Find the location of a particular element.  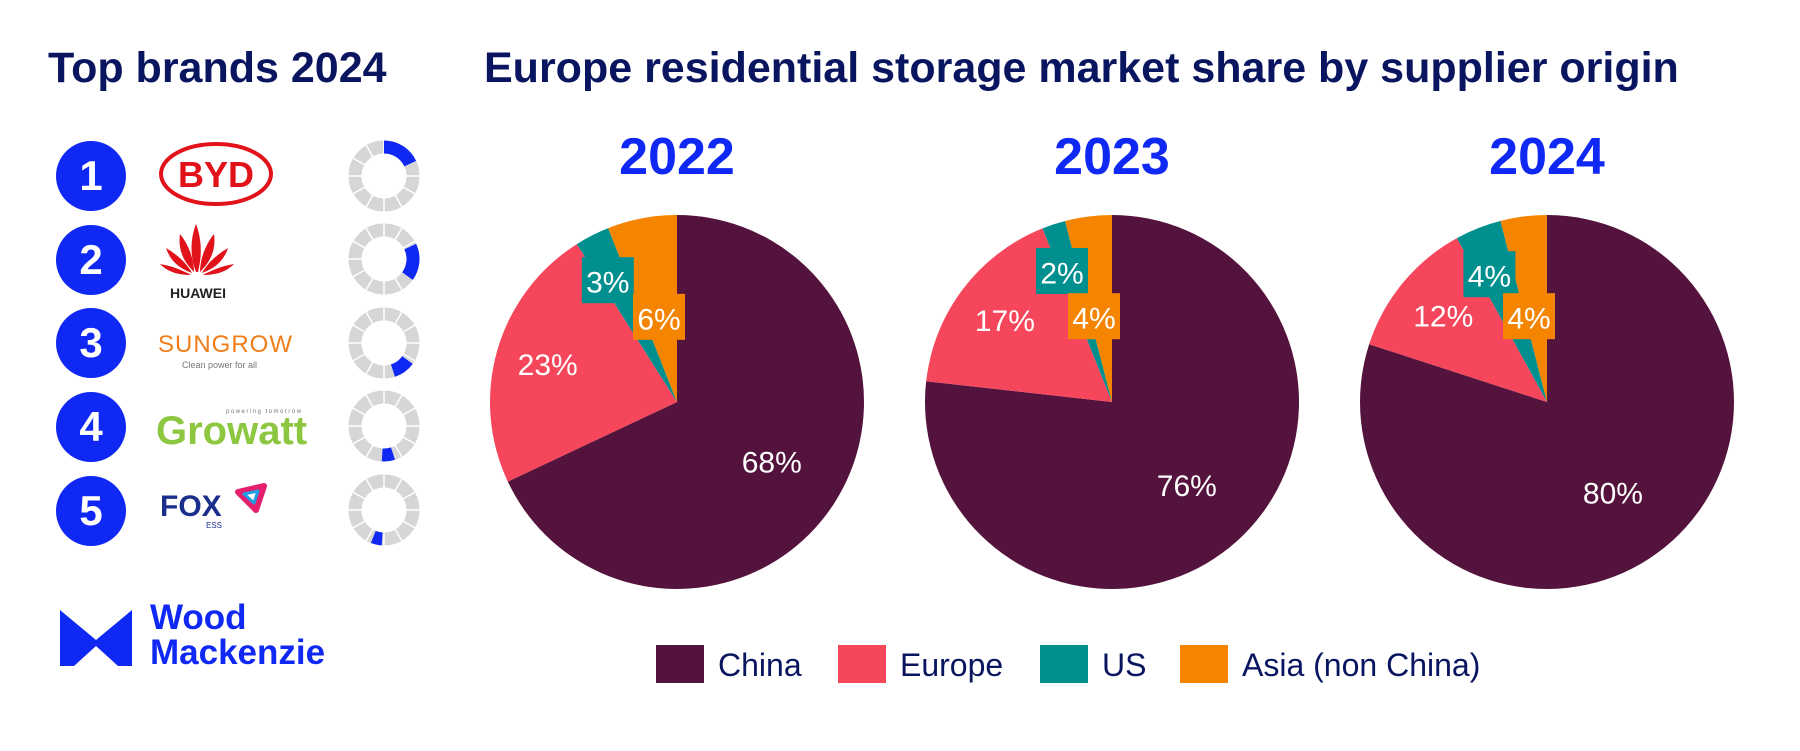

pie-2023-label-bg-us is located at coordinates (1061, 270).